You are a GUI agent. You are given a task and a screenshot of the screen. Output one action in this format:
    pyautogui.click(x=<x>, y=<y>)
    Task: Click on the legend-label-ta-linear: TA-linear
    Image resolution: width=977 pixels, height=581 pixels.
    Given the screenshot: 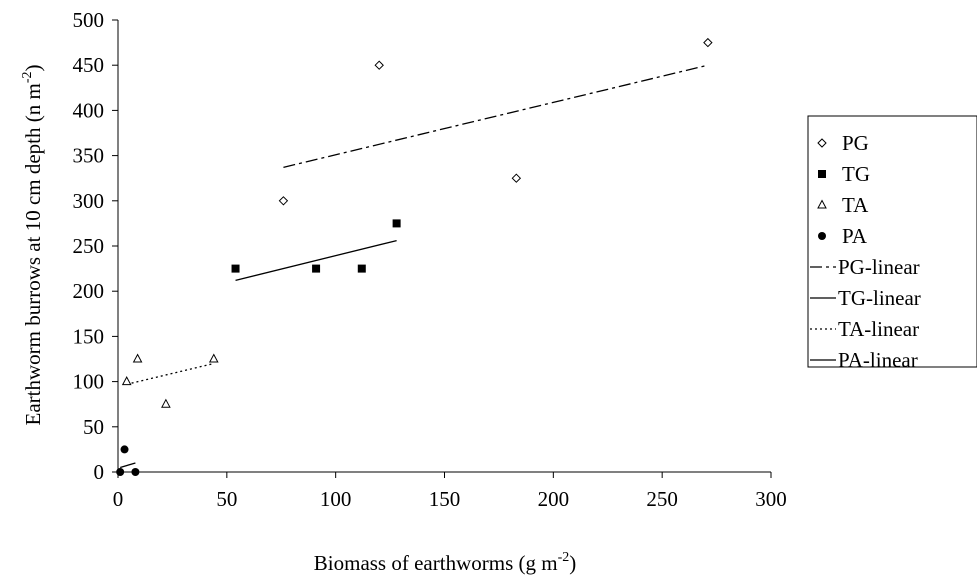 What is the action you would take?
    pyautogui.click(x=878, y=329)
    